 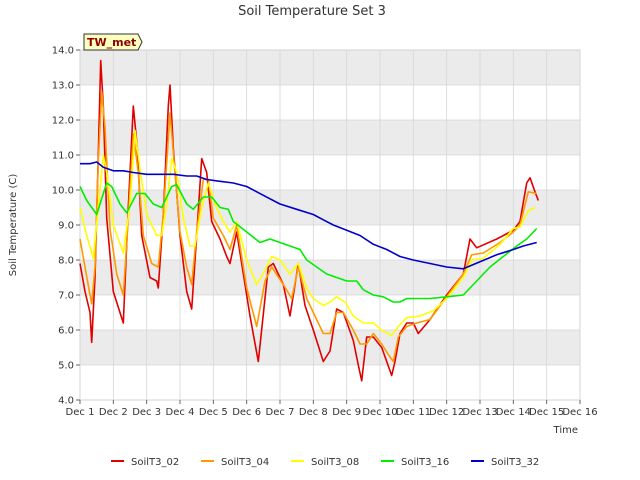 I want to click on y-tick-label: 9.0, so click(x=66, y=226).